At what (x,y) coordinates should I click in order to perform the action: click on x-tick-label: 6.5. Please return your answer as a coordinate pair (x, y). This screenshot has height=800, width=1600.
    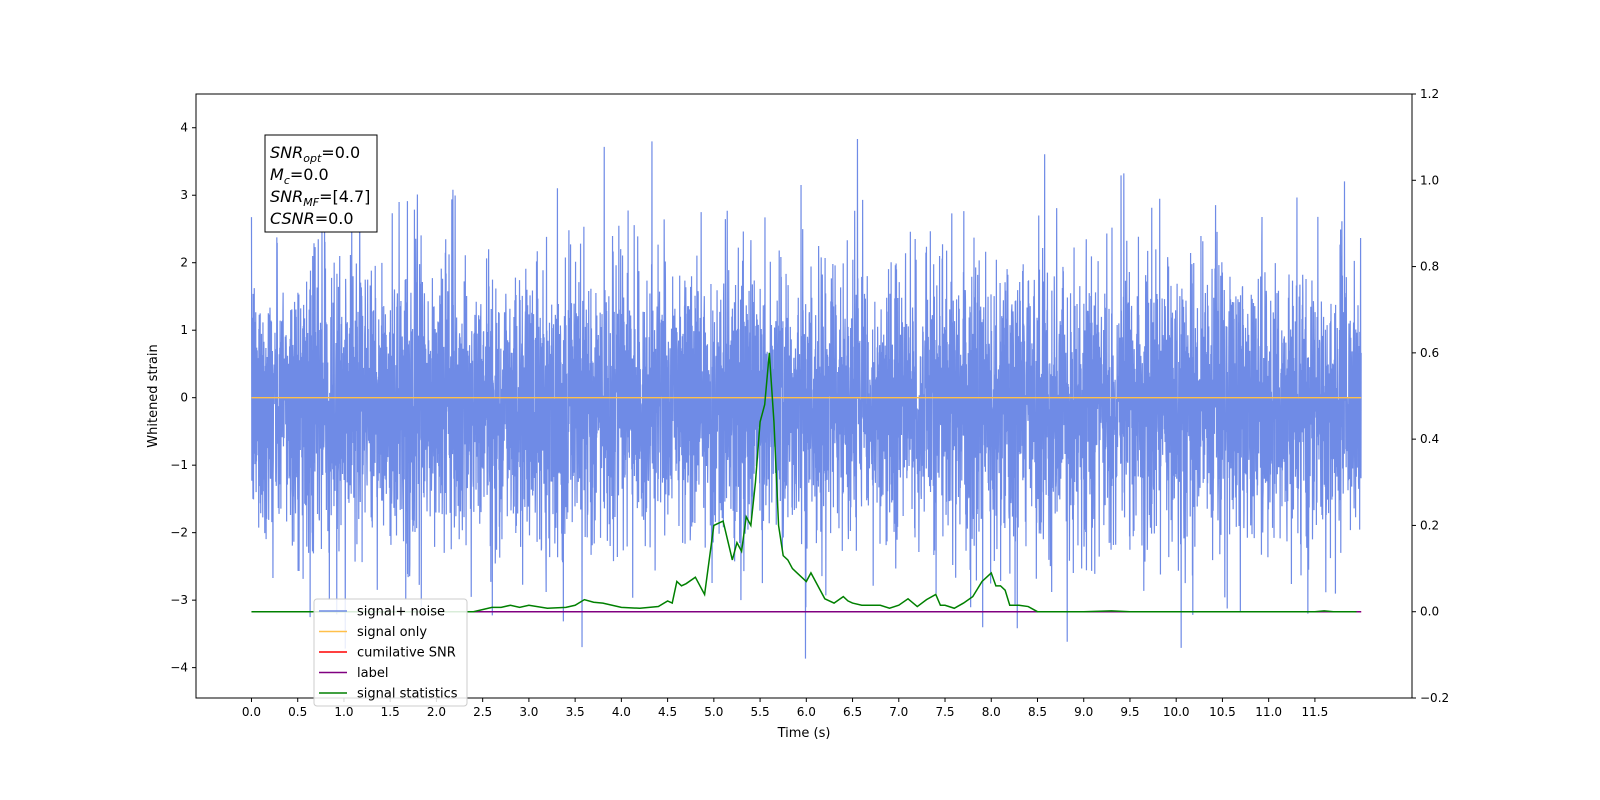
    Looking at the image, I should click on (852, 712).